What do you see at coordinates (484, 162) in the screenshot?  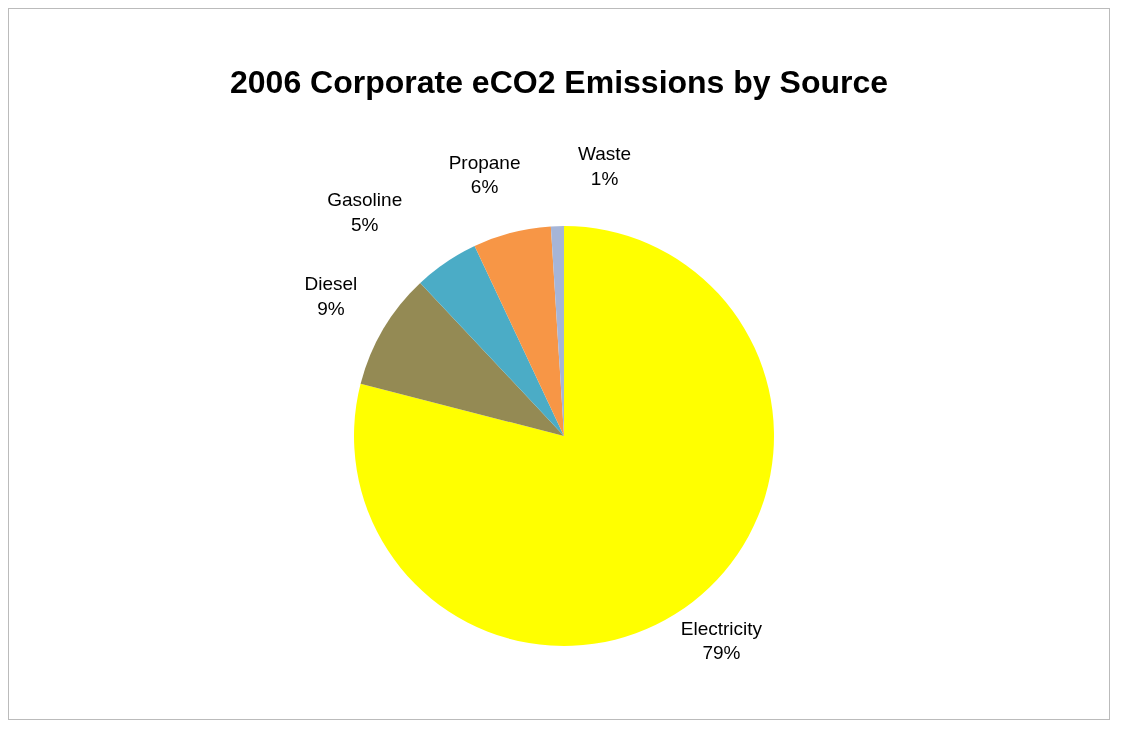 I see `slice-label: Propane` at bounding box center [484, 162].